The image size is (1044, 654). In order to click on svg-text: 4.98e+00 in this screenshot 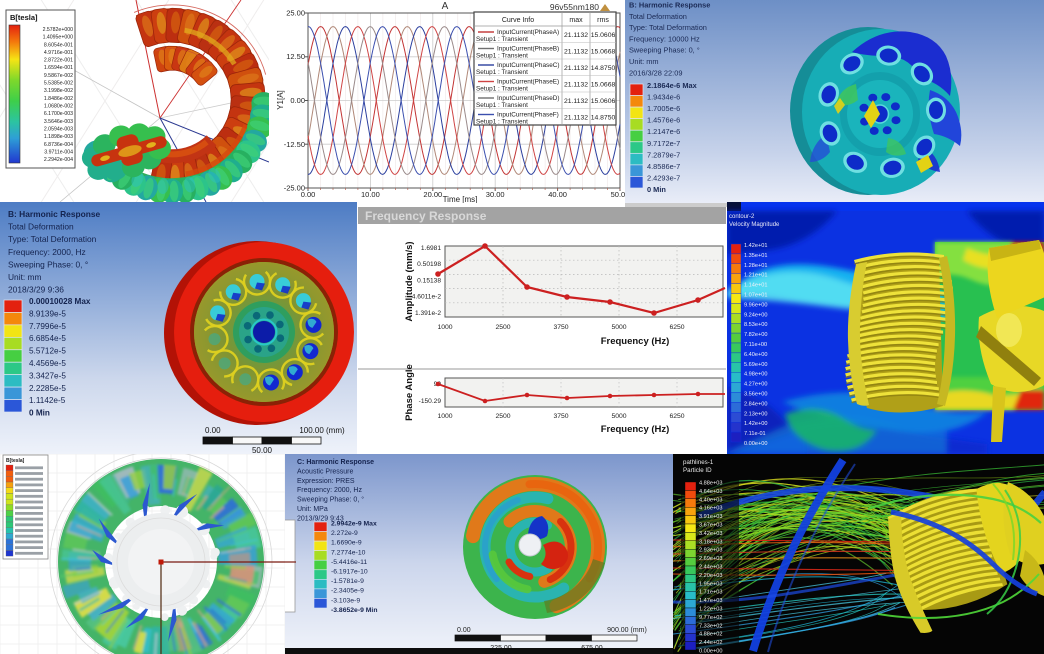, I will do `click(756, 375)`.